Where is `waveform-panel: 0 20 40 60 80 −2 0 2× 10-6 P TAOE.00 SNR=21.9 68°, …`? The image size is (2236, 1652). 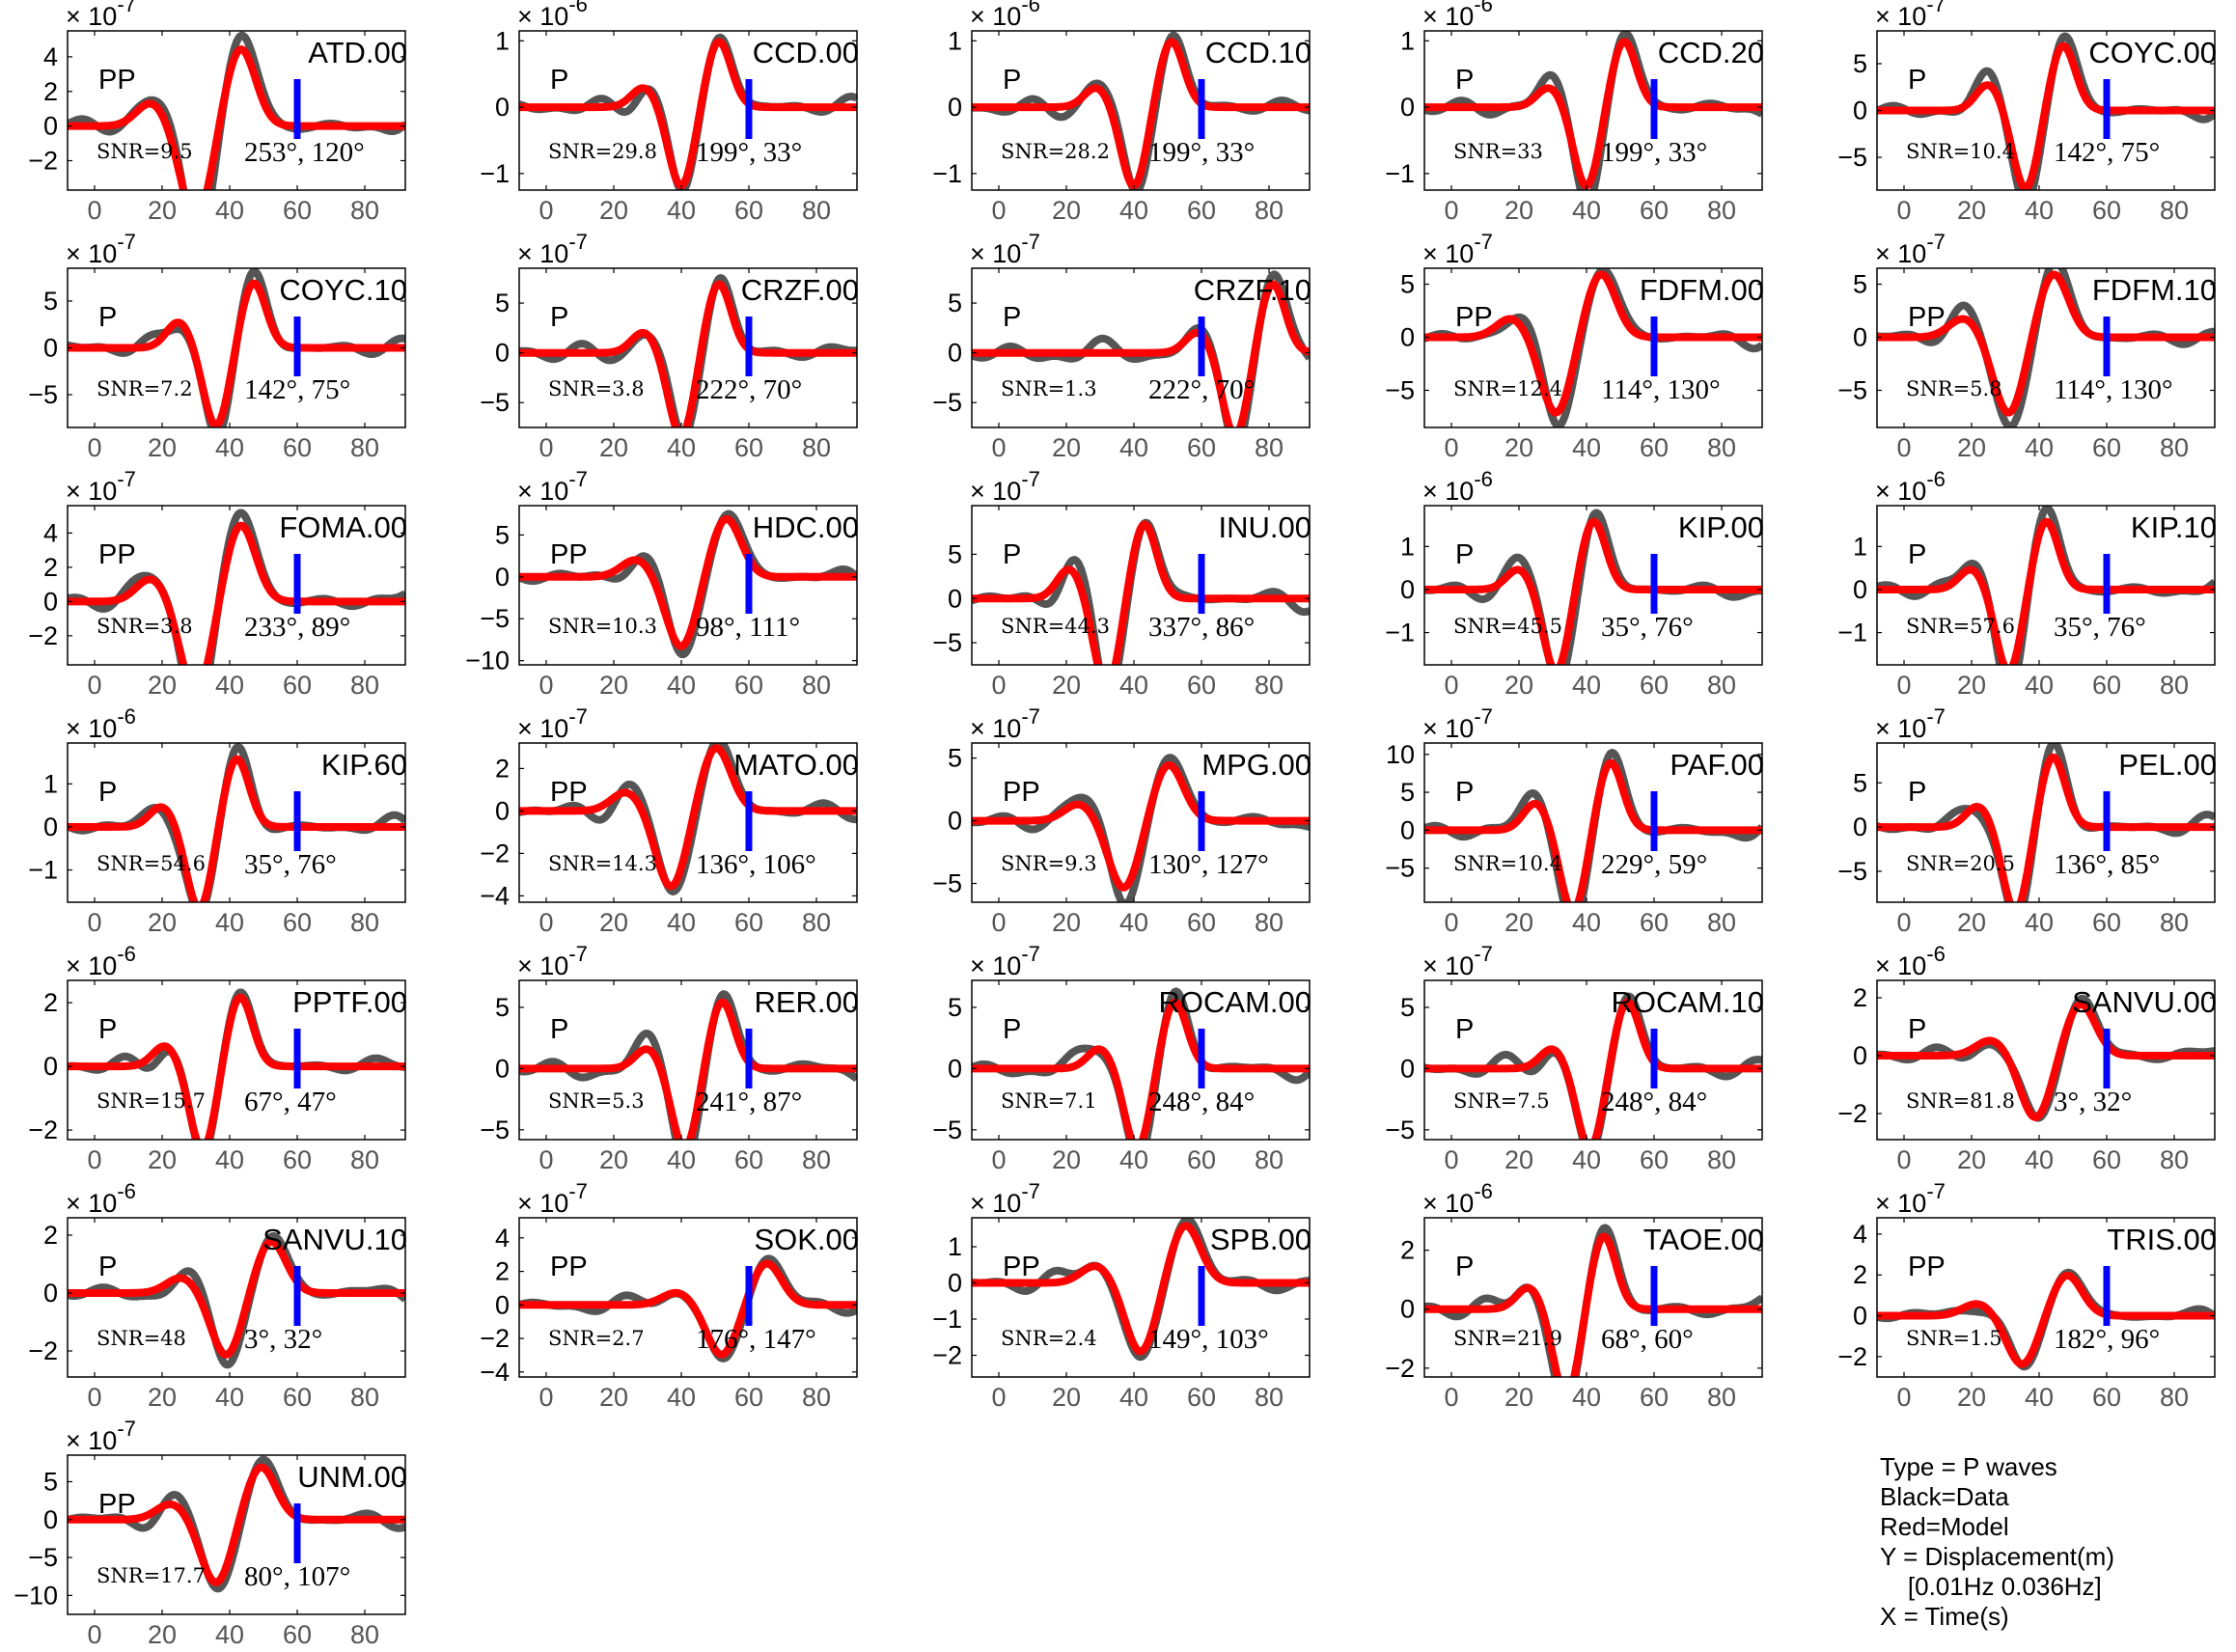
waveform-panel: 0 20 40 60 80 −2 0 2× 10-6 P TAOE.00 SNR=21.9 68°, … is located at coordinates (1575, 1295).